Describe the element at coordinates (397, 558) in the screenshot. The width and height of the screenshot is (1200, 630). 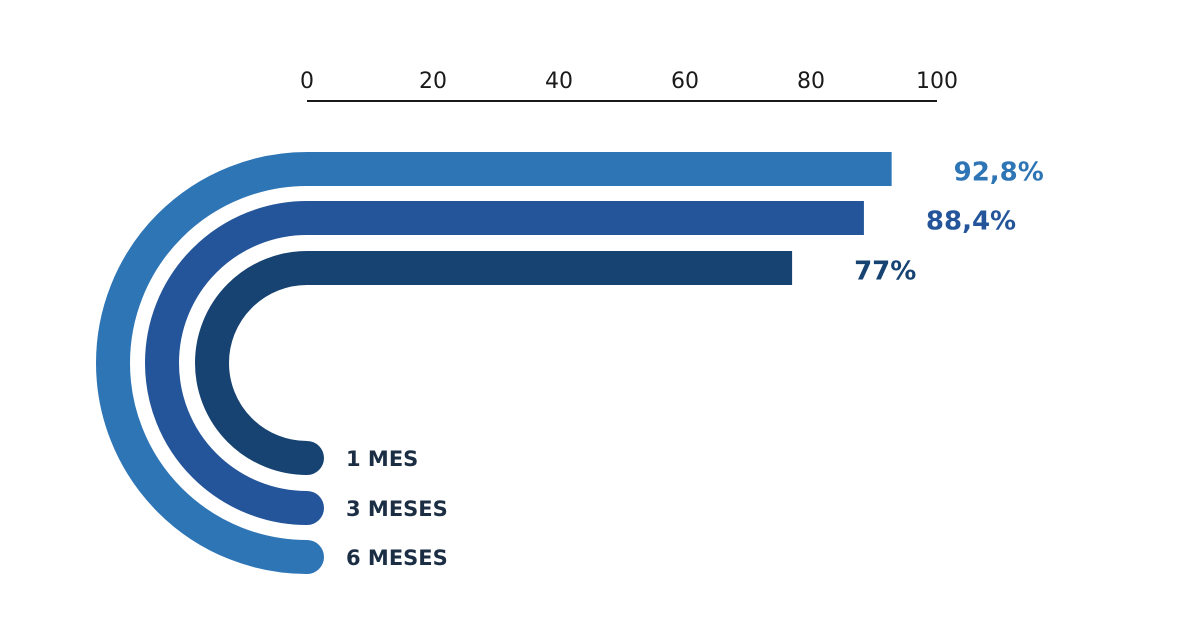
I see `category-label: 6 MESES` at that location.